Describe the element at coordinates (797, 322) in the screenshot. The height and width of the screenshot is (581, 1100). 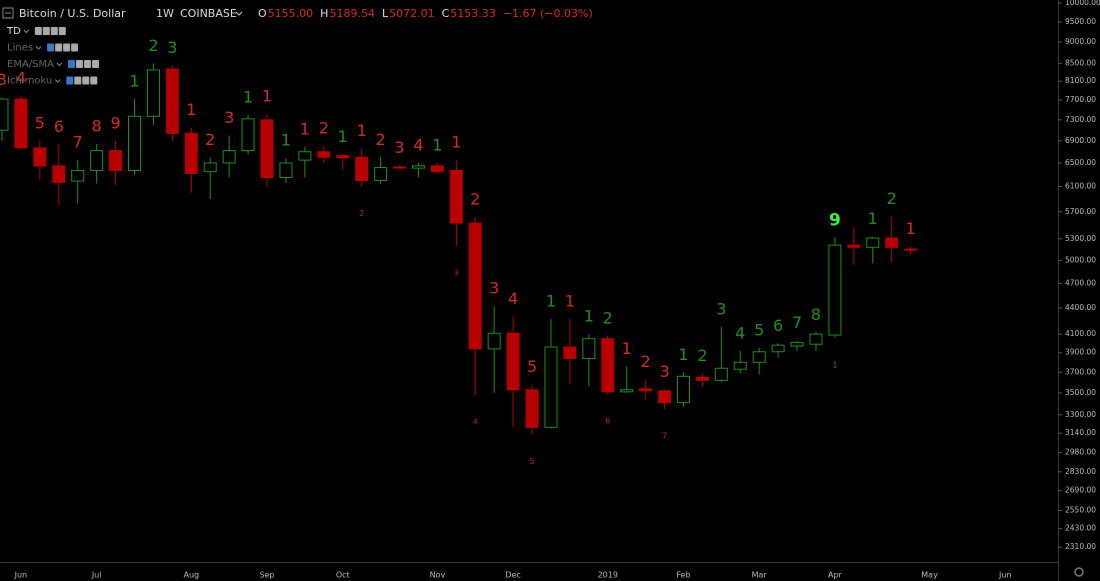
I see `td-count: 7` at that location.